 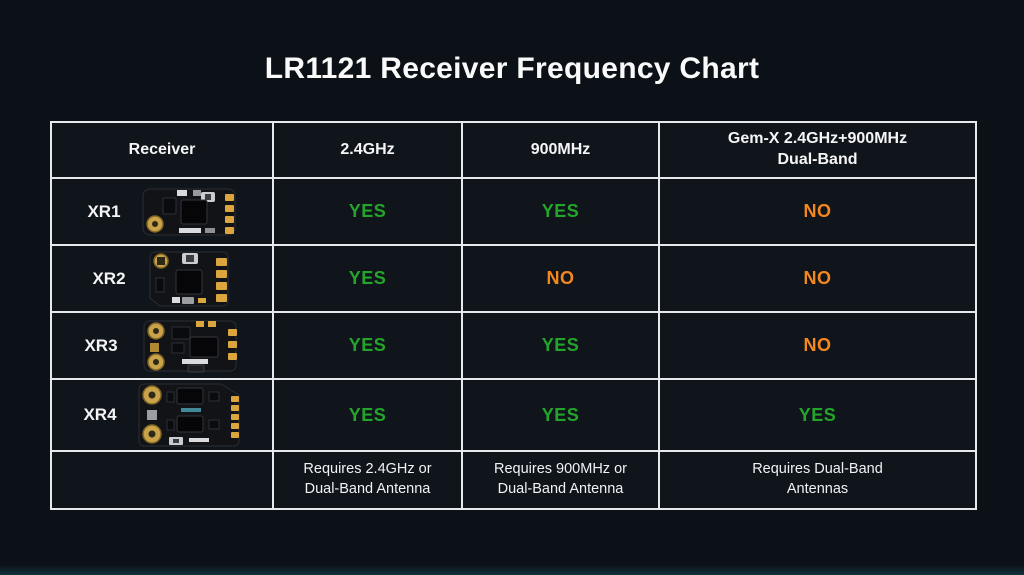 I want to click on xr2-dual-band-value: NO, so click(x=817, y=278).